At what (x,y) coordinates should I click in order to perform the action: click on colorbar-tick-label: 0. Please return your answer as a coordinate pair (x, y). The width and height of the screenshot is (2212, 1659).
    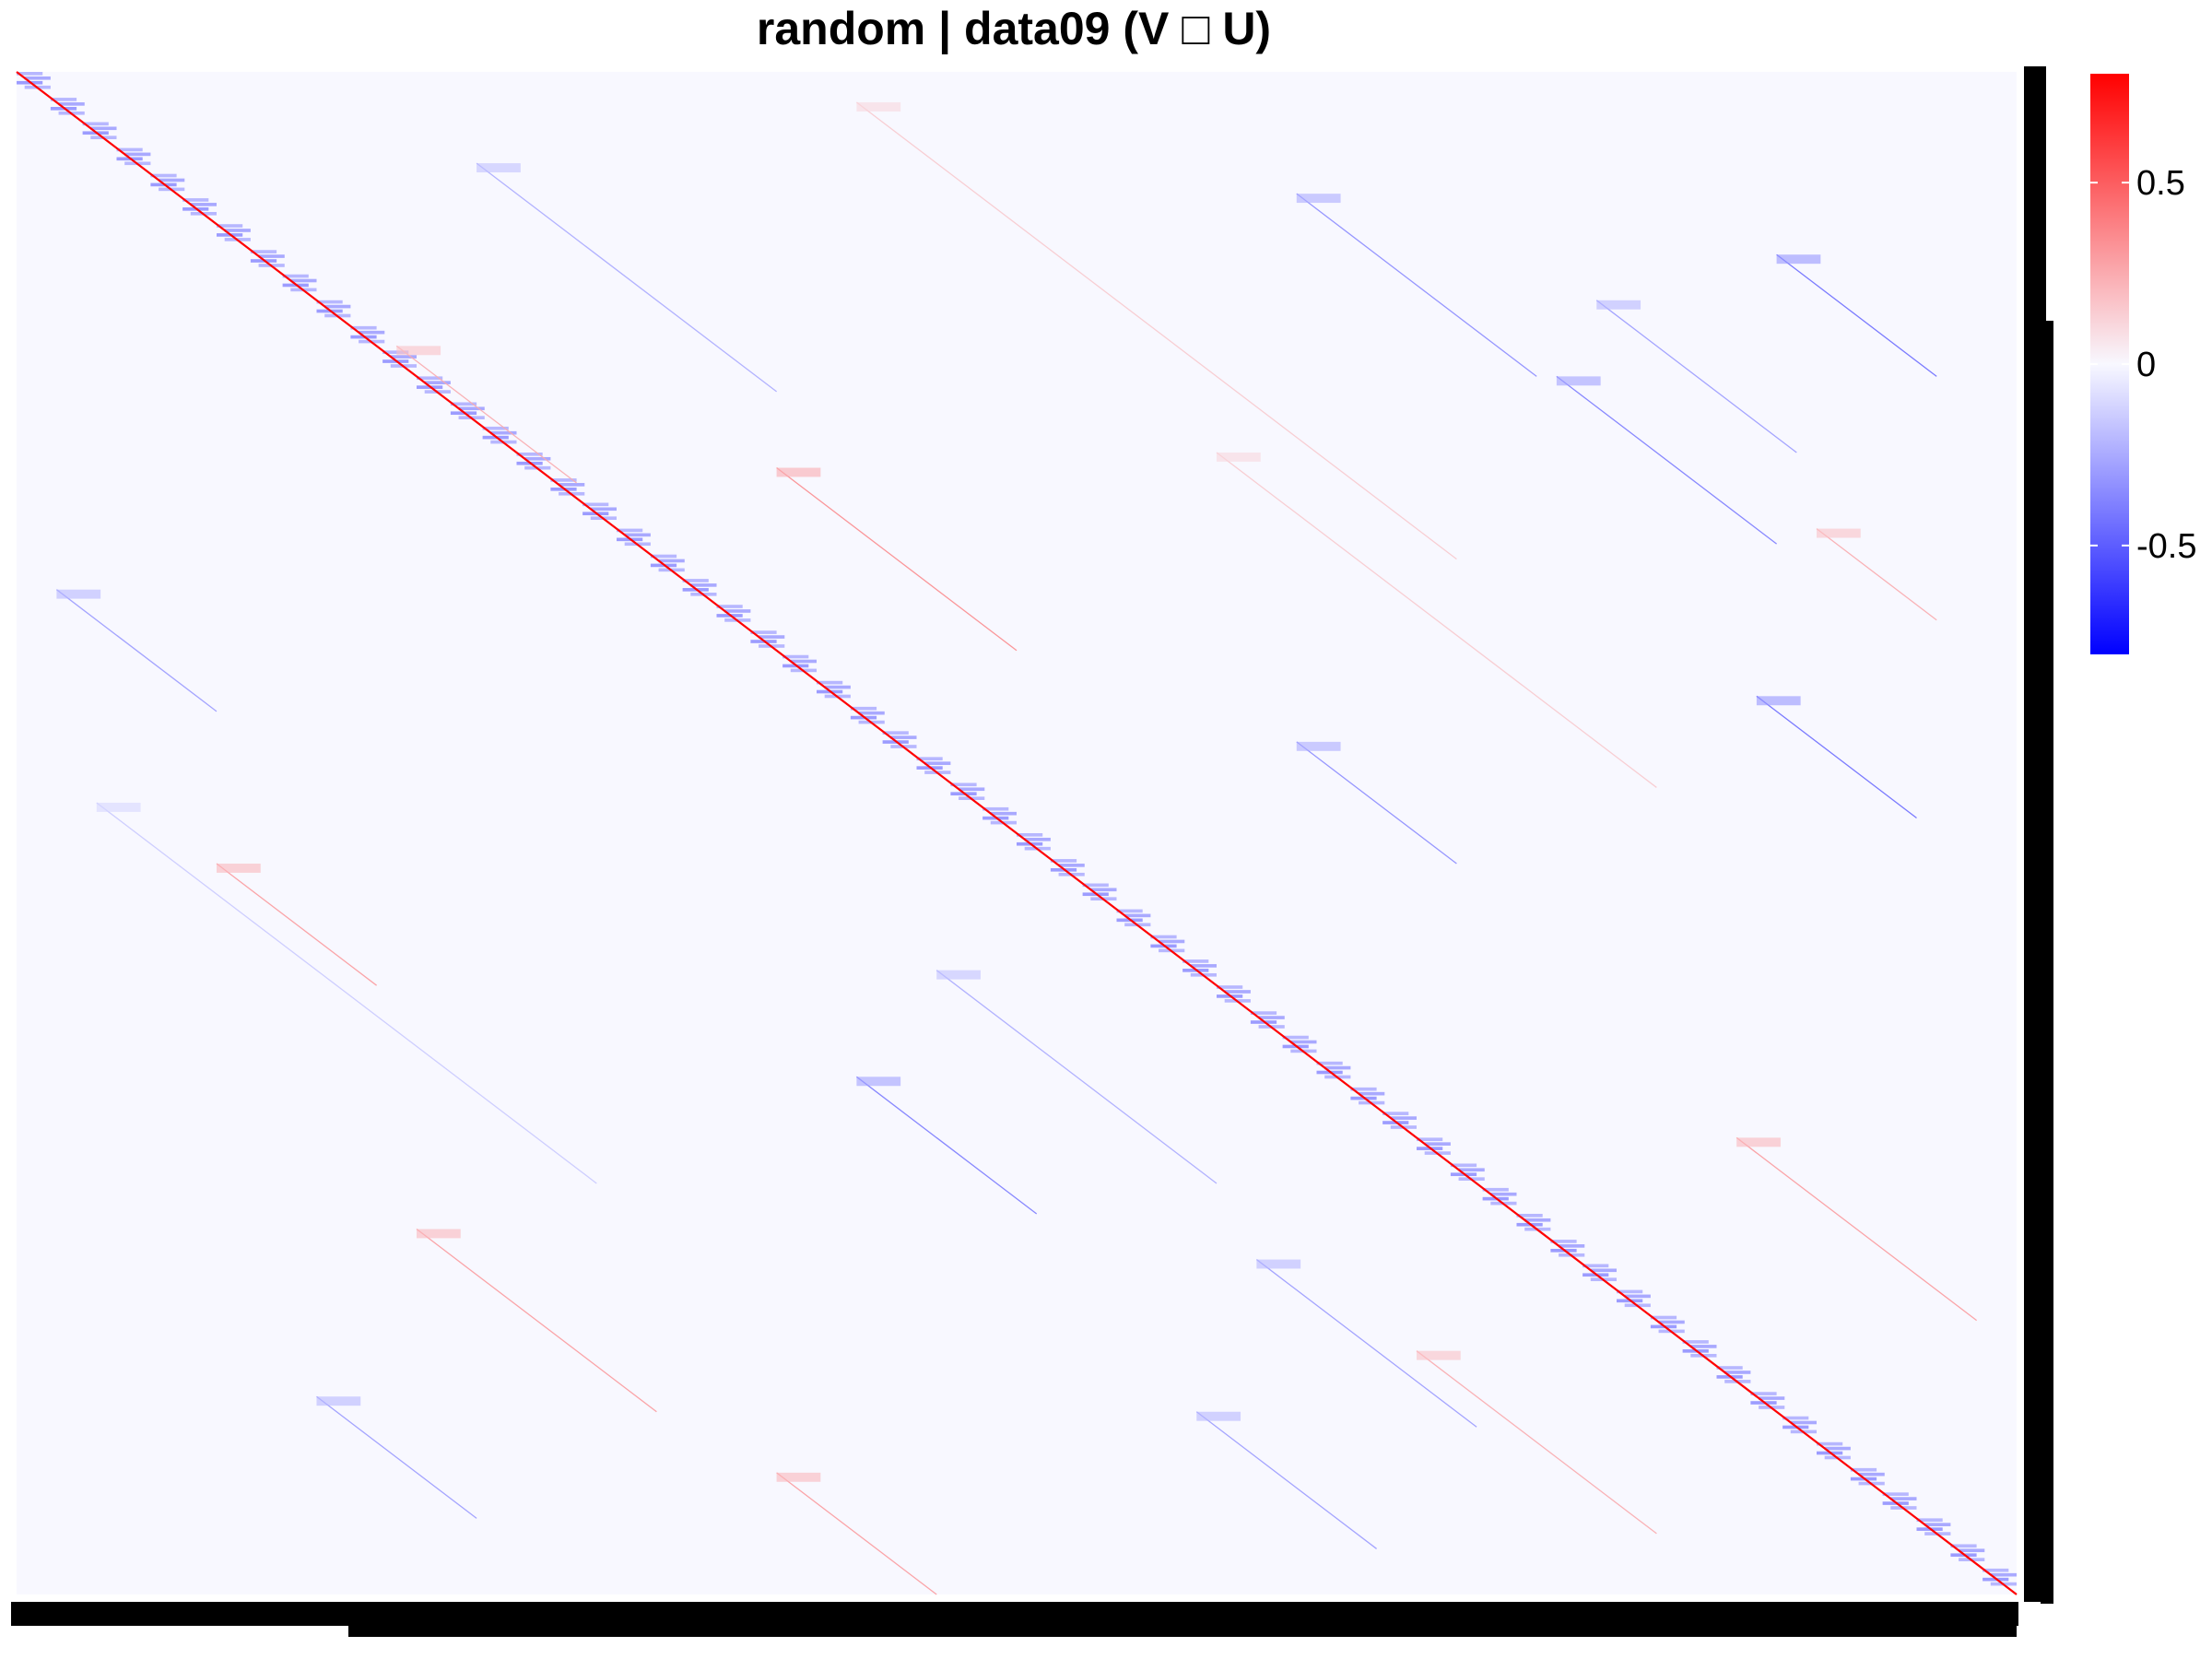
    Looking at the image, I should click on (2146, 365).